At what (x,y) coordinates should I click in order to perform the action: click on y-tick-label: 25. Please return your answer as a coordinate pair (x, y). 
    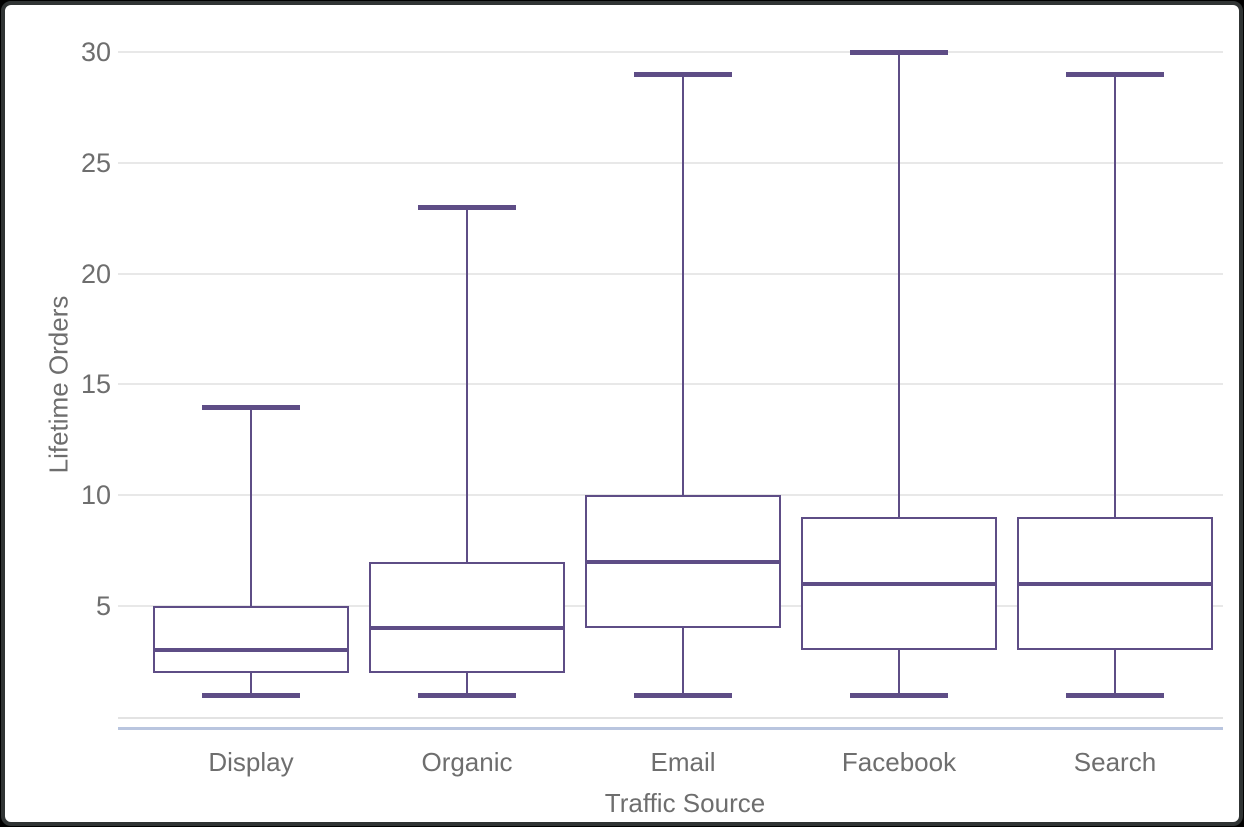
    Looking at the image, I should click on (95, 162).